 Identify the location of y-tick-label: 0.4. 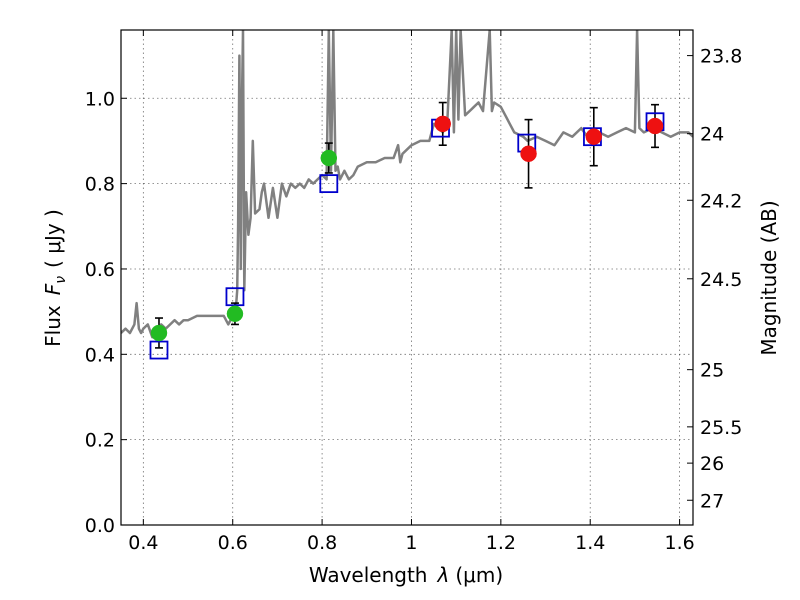
(100, 355).